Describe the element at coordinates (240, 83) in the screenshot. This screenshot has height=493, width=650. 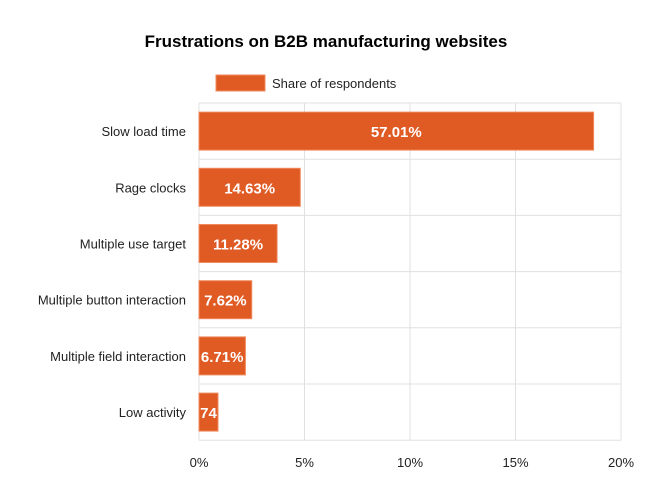
I see `legend-swatch` at that location.